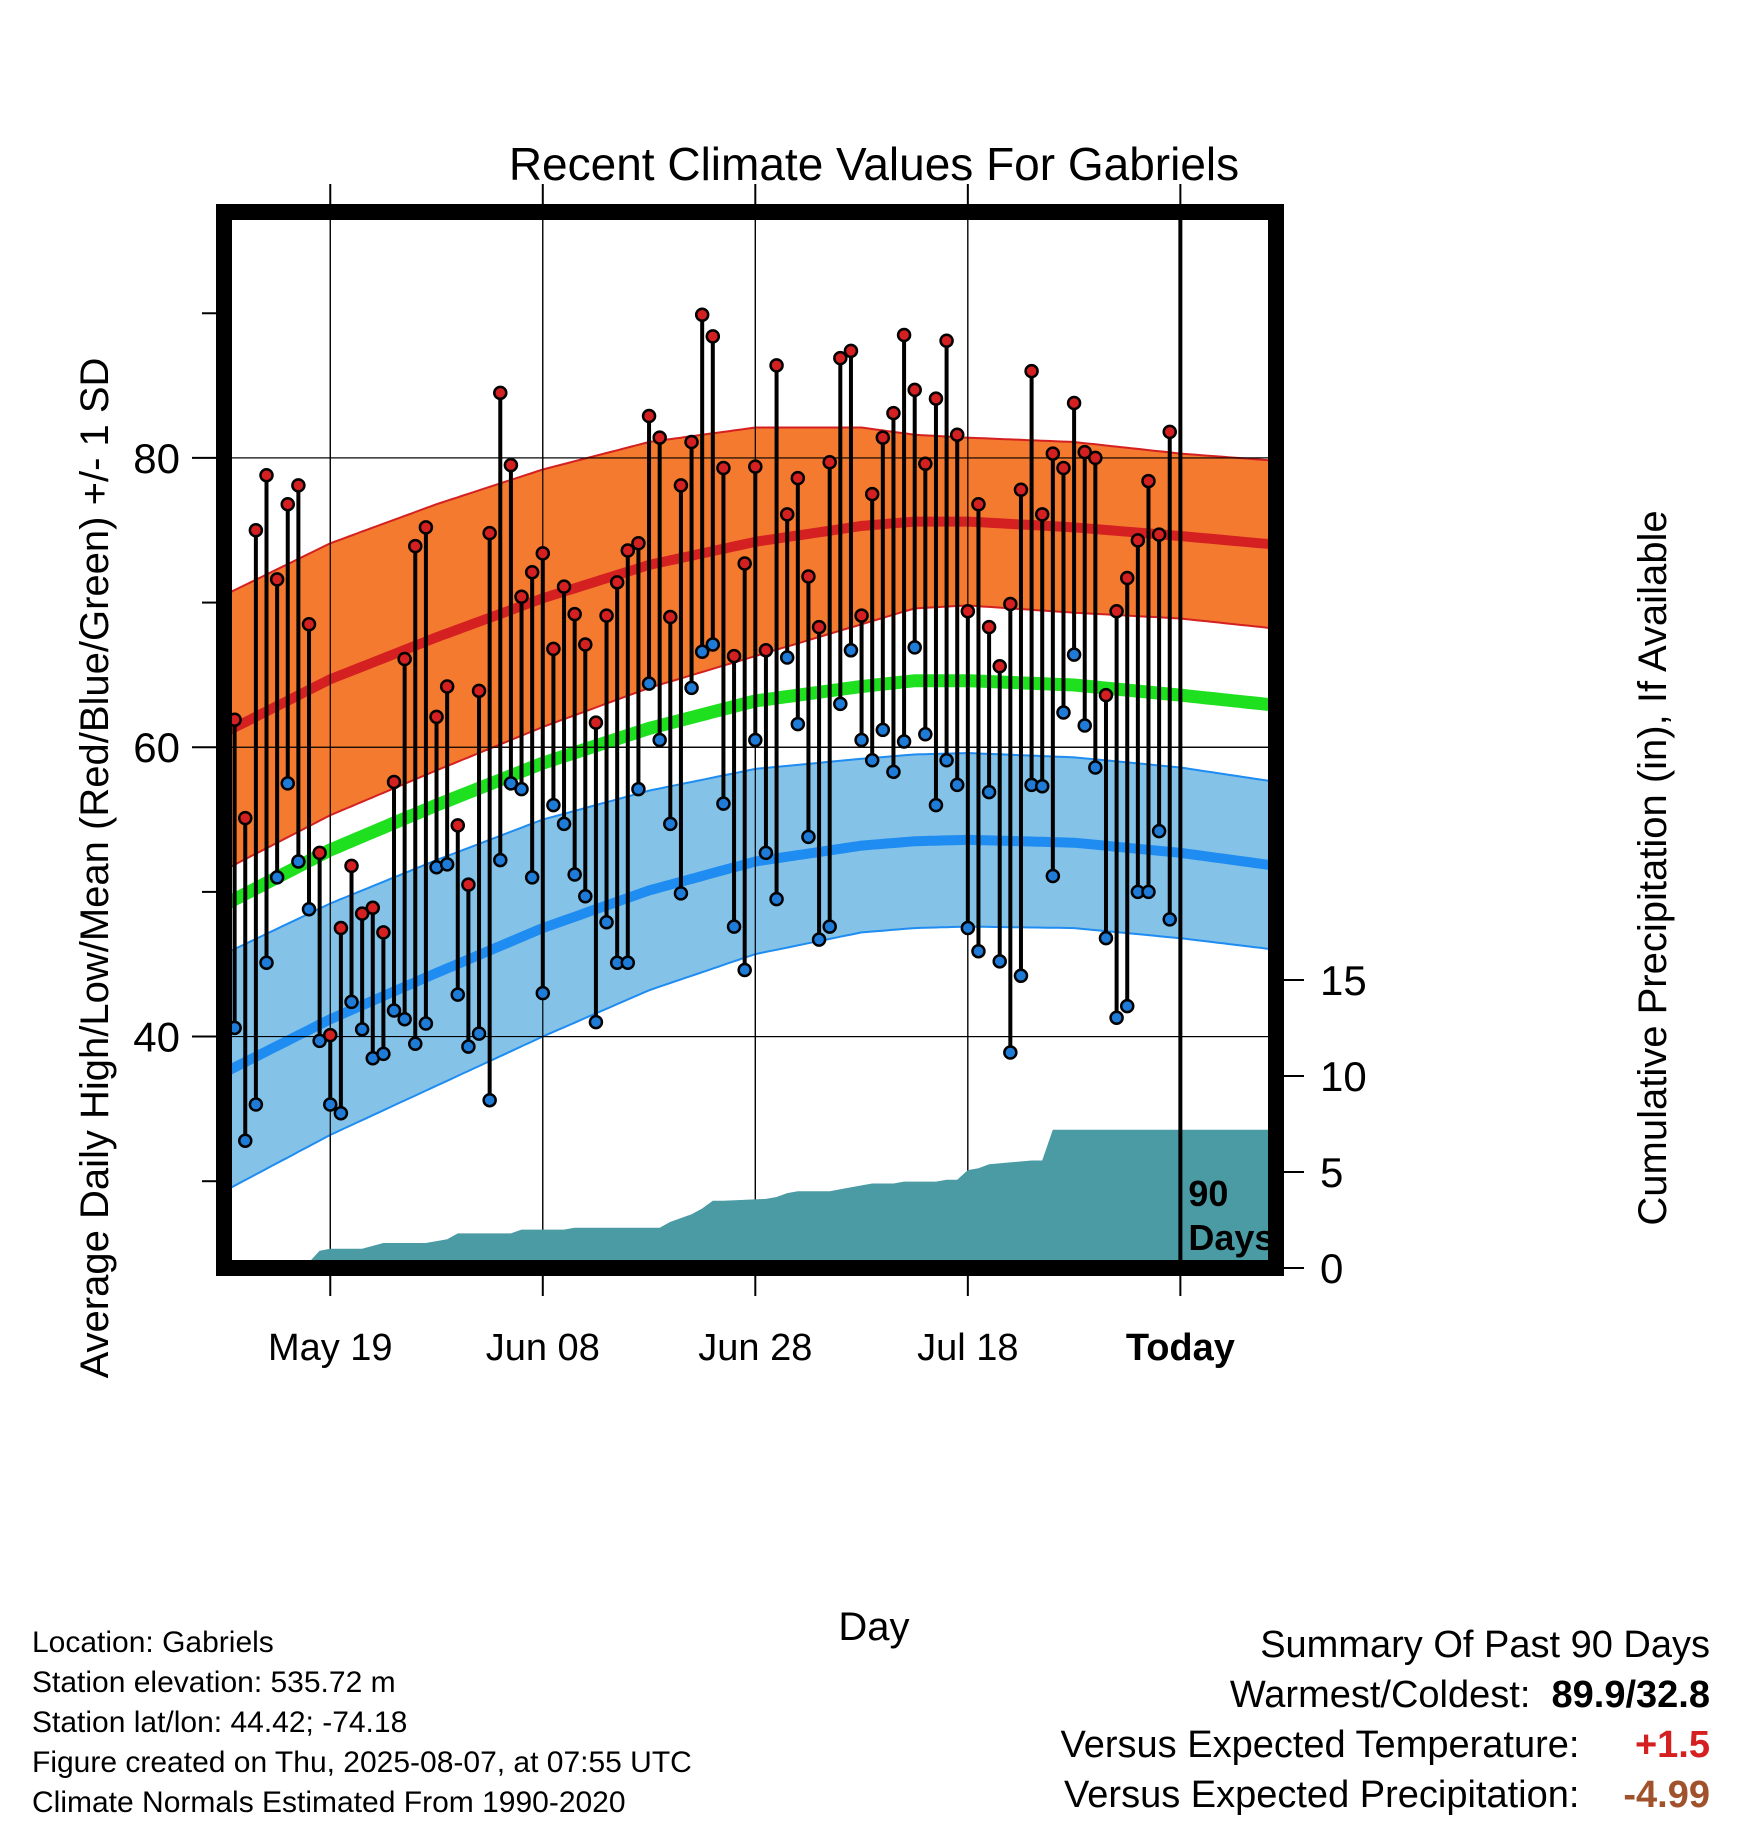 The width and height of the screenshot is (1748, 1828). What do you see at coordinates (214, 1682) in the screenshot?
I see `station-elevation: Station elevation: 535.72 m` at bounding box center [214, 1682].